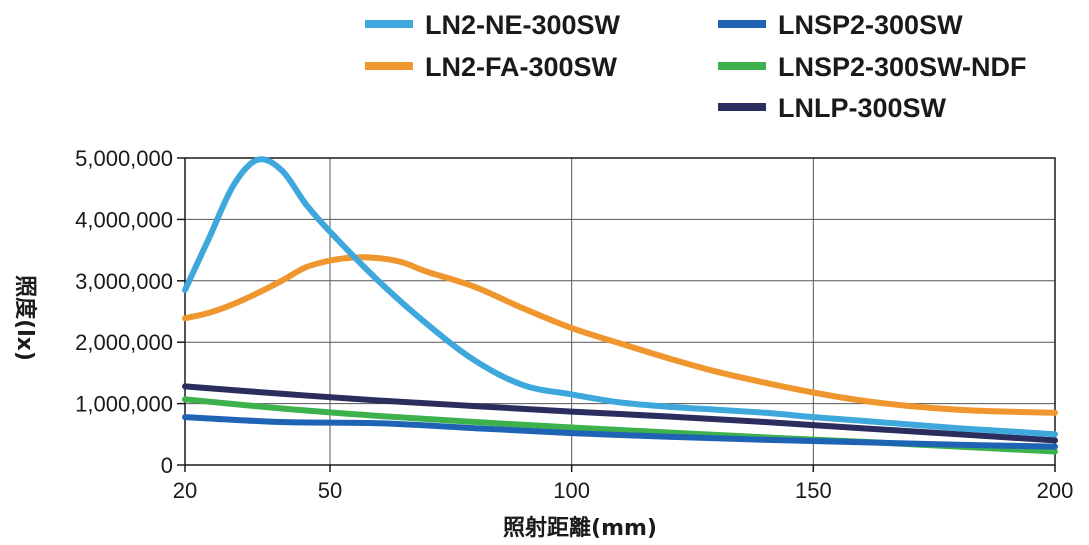 This screenshot has width=1089, height=545. I want to click on x-tick-label: 150, so click(813, 490).